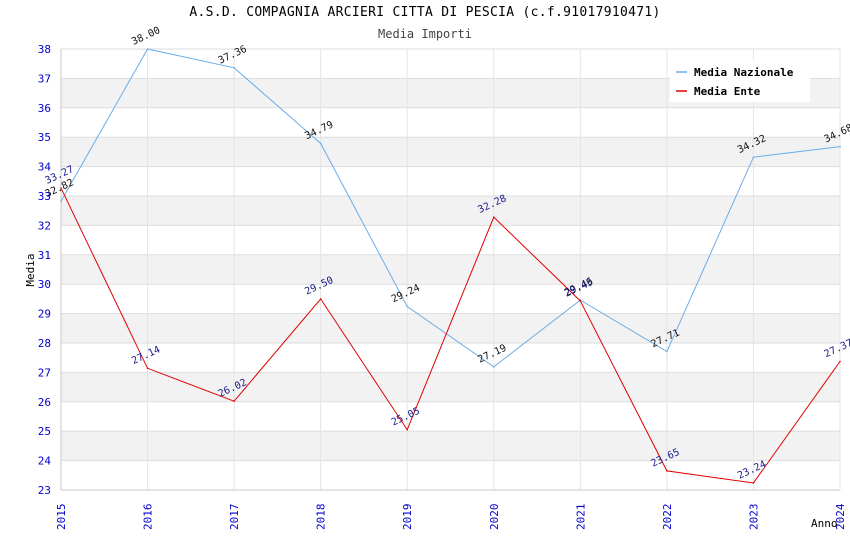 The width and height of the screenshot is (850, 550). What do you see at coordinates (61, 517) in the screenshot?
I see `x-tick-label: 2015` at bounding box center [61, 517].